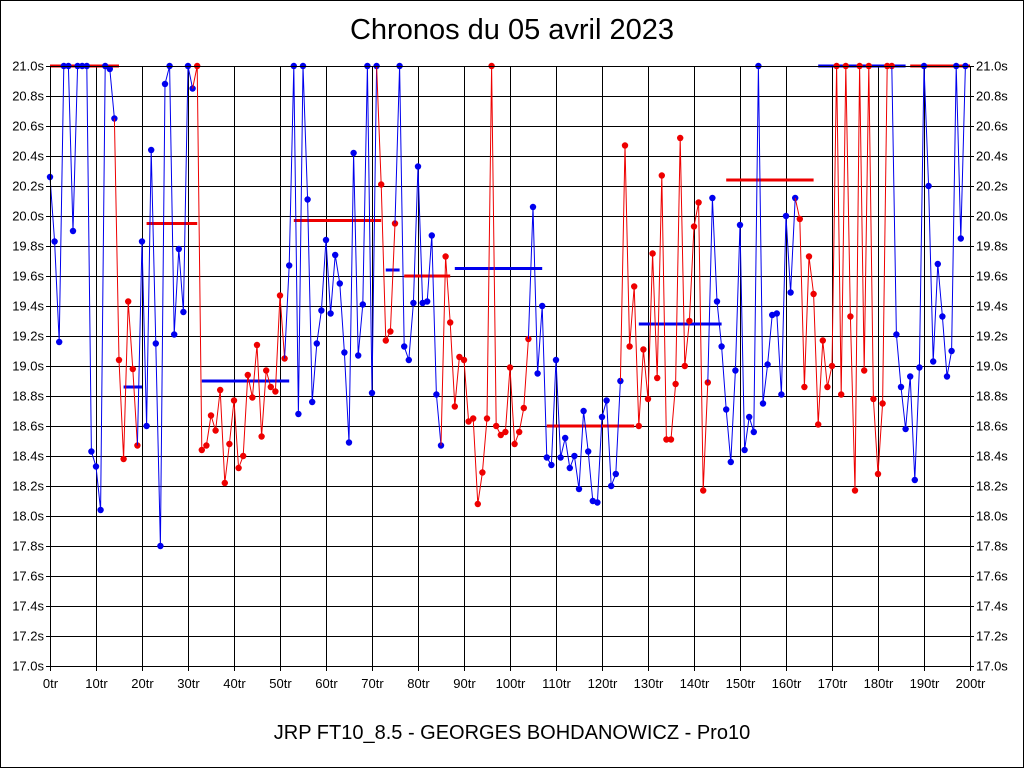 Image resolution: width=1024 pixels, height=768 pixels. I want to click on y-tick-label: 18.6s, so click(28, 426).